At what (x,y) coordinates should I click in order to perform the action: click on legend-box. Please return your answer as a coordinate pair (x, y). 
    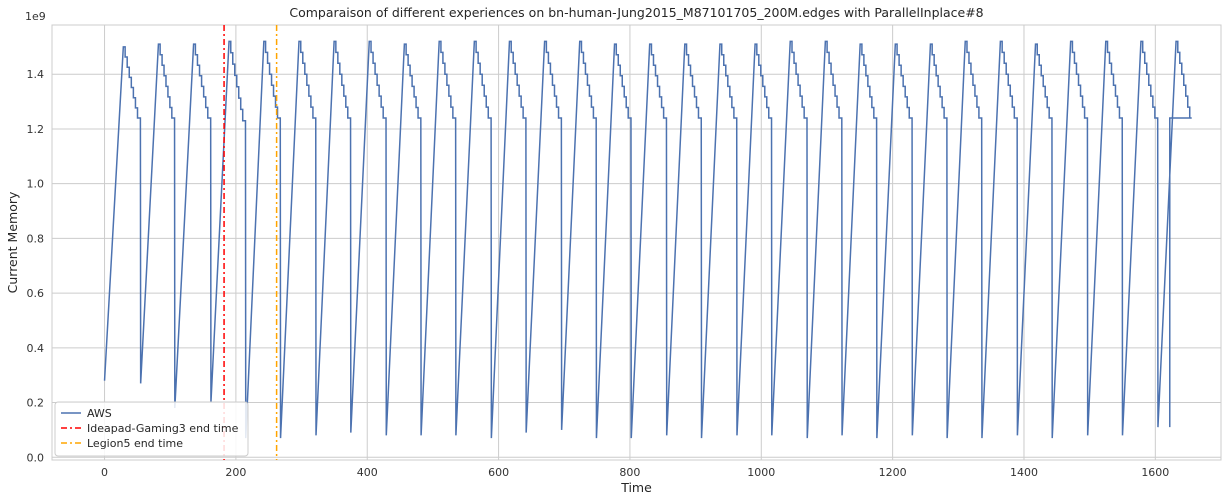
    Looking at the image, I should click on (151, 429).